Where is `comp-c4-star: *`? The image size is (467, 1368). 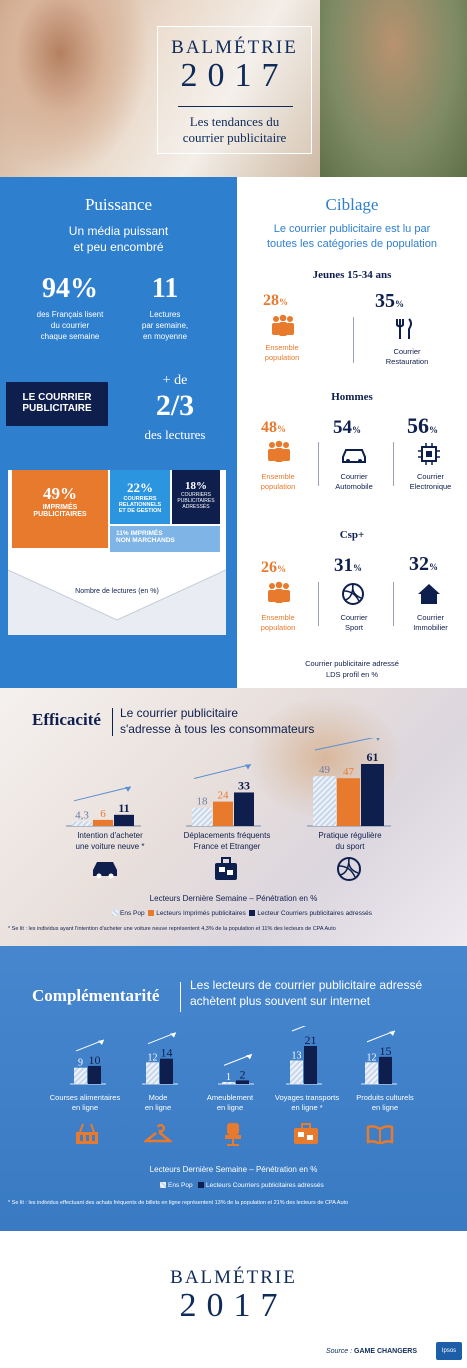
comp-c4-star: * is located at coordinates (321, 1107).